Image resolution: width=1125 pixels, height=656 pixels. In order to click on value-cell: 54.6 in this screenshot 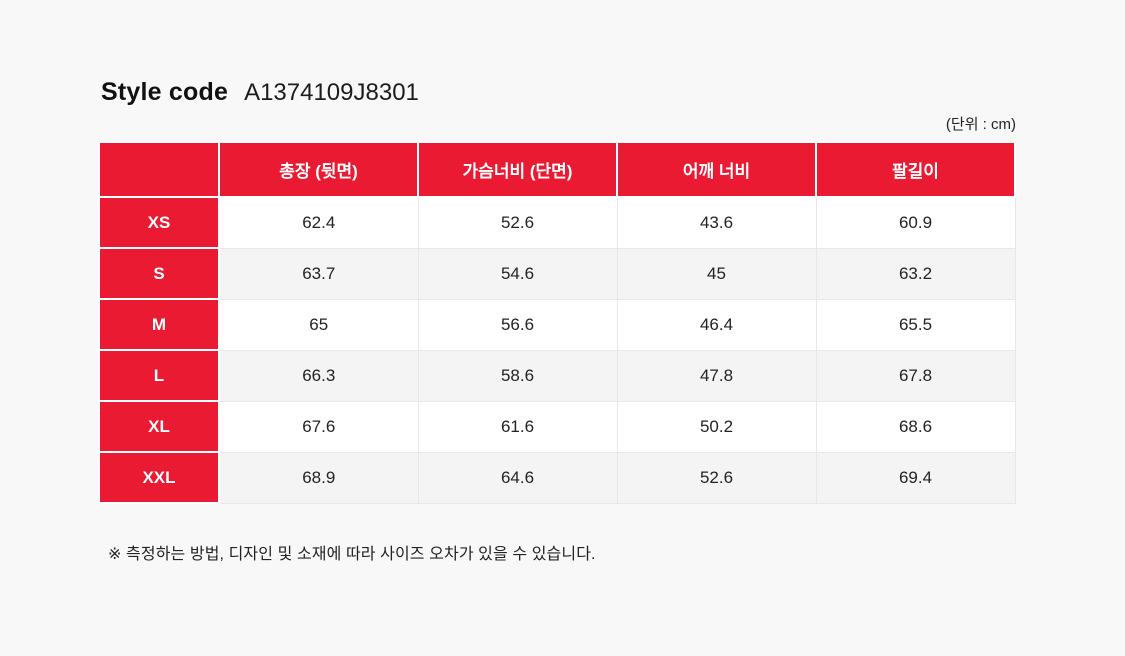, I will do `click(517, 273)`.